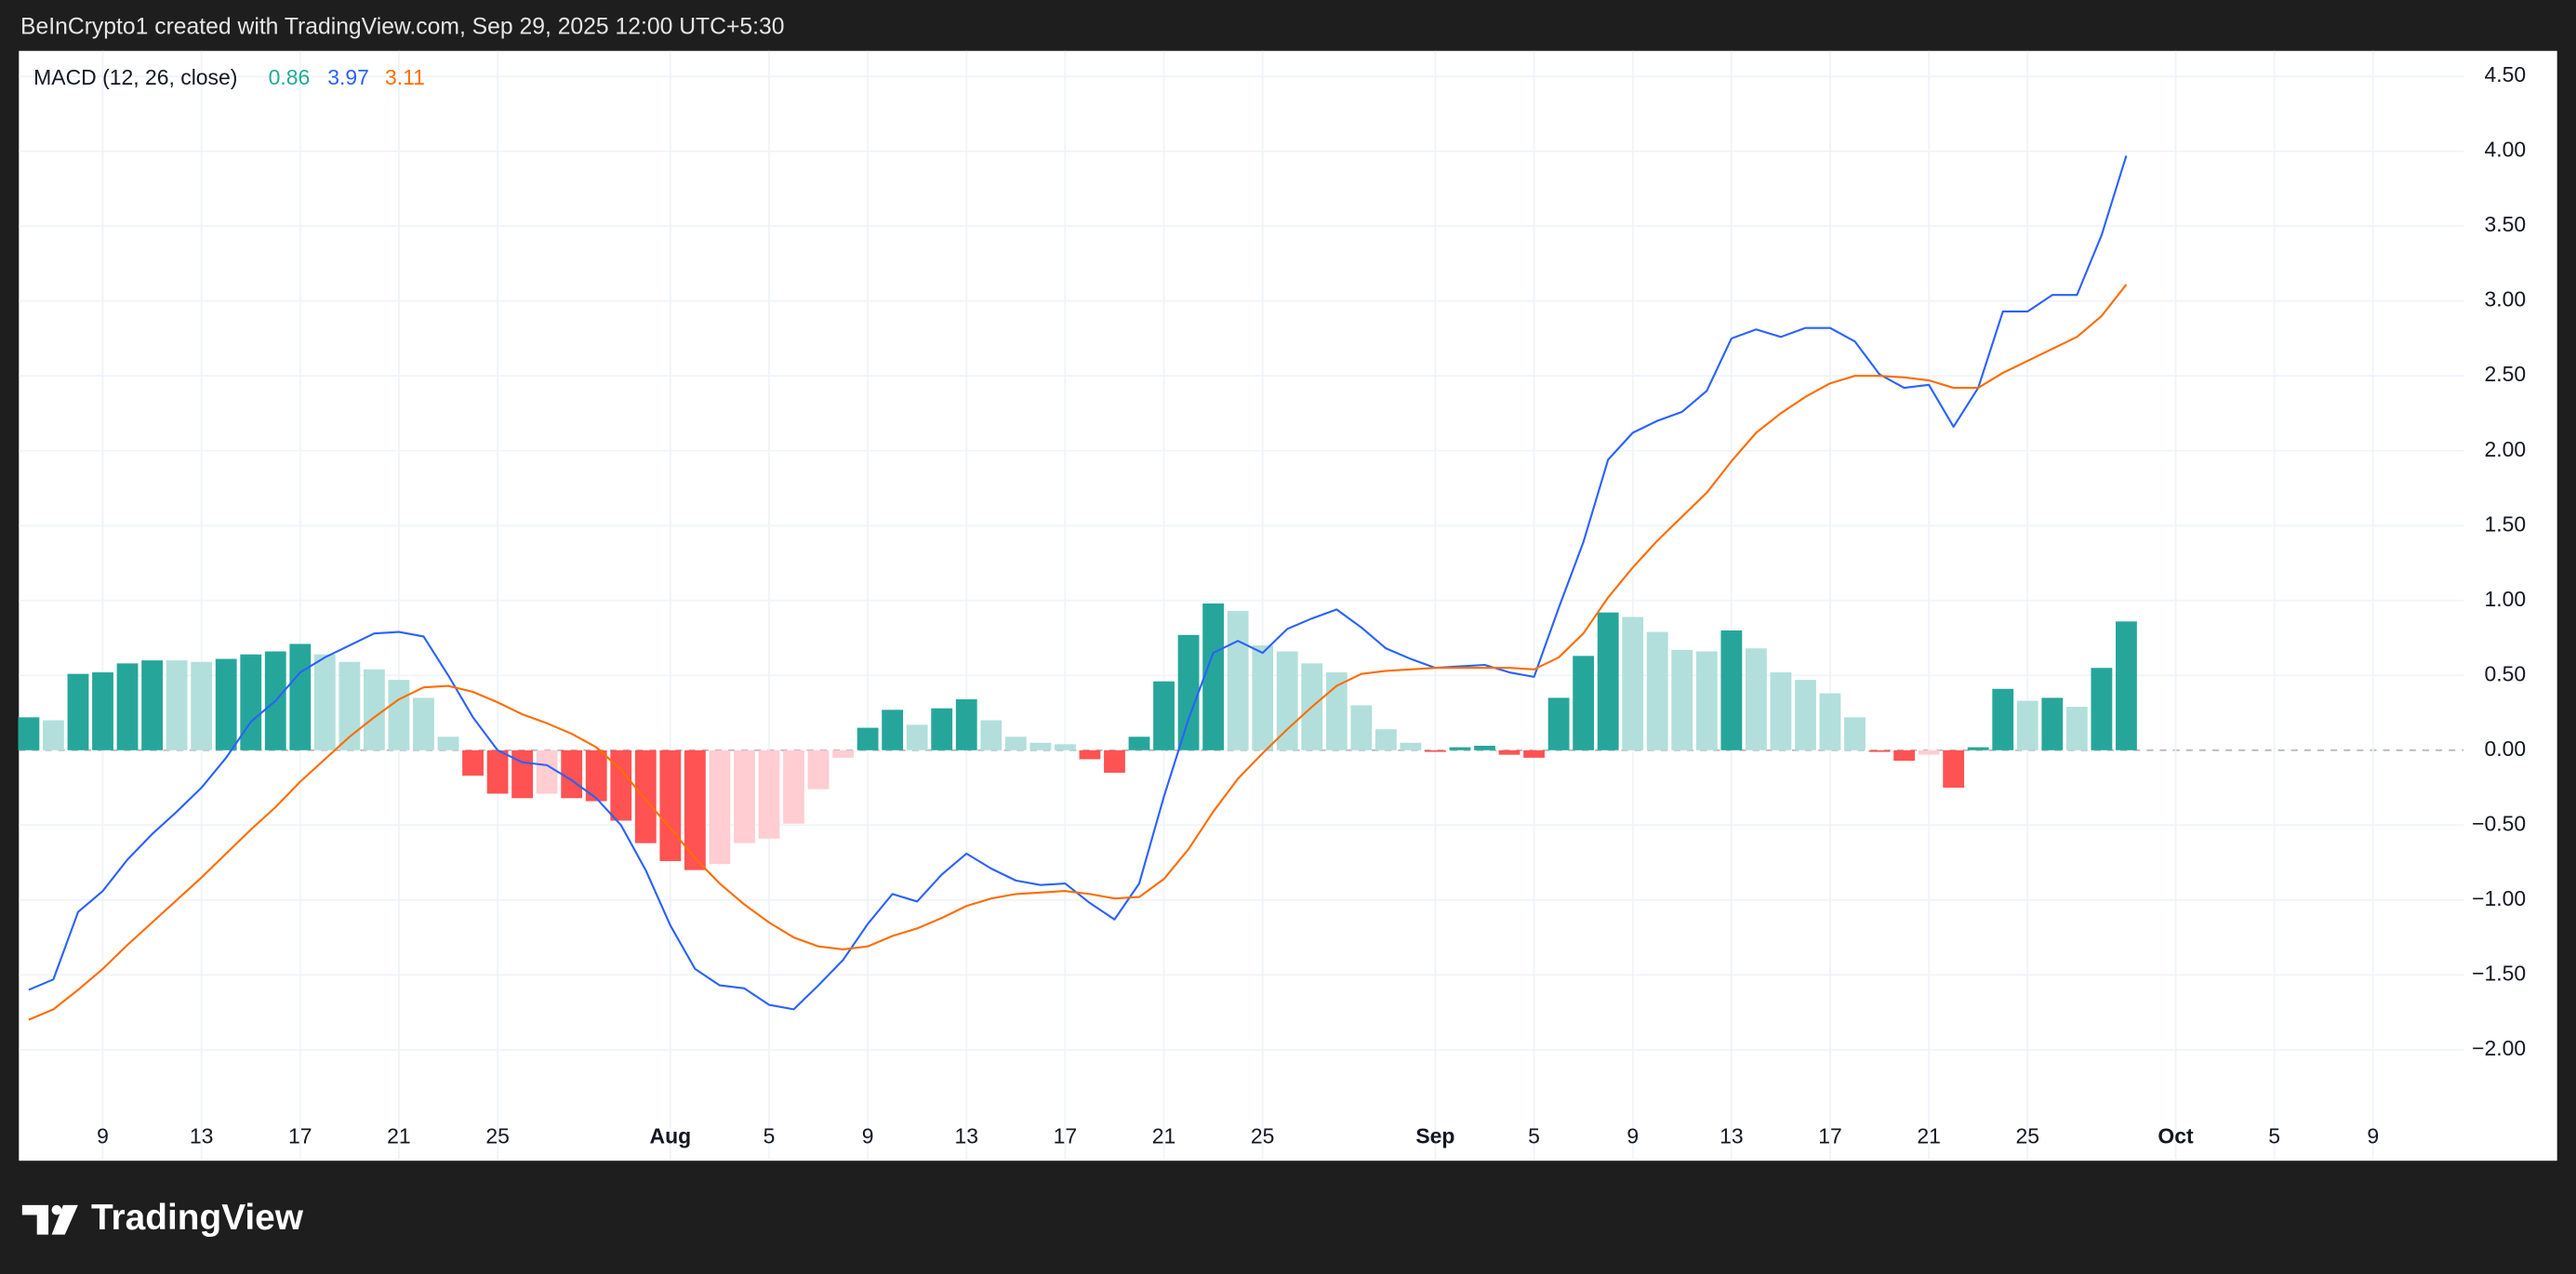 The width and height of the screenshot is (2576, 1274). I want to click on y-tick-label: 1.00, so click(2506, 599).